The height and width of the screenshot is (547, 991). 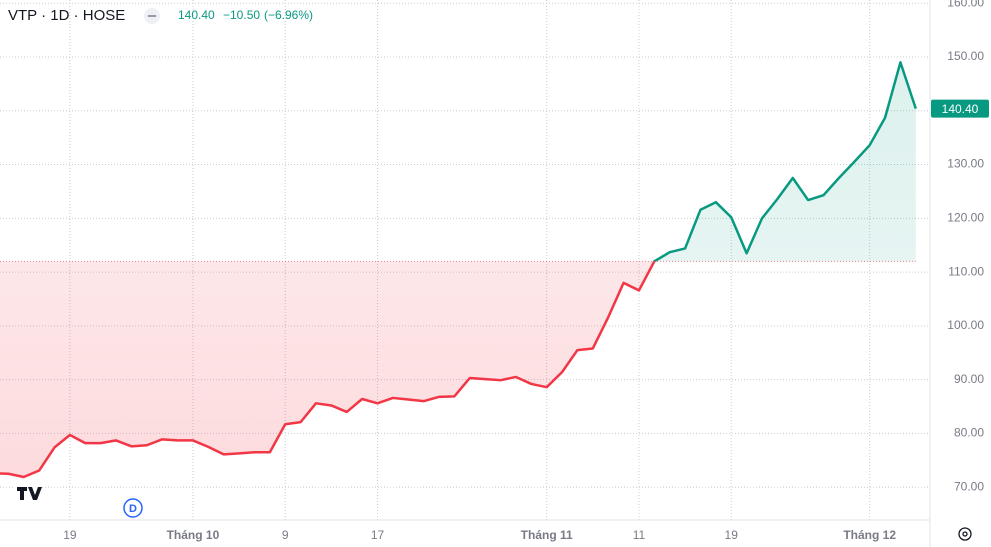 I want to click on y-tick-label: 150.00, so click(x=965, y=56).